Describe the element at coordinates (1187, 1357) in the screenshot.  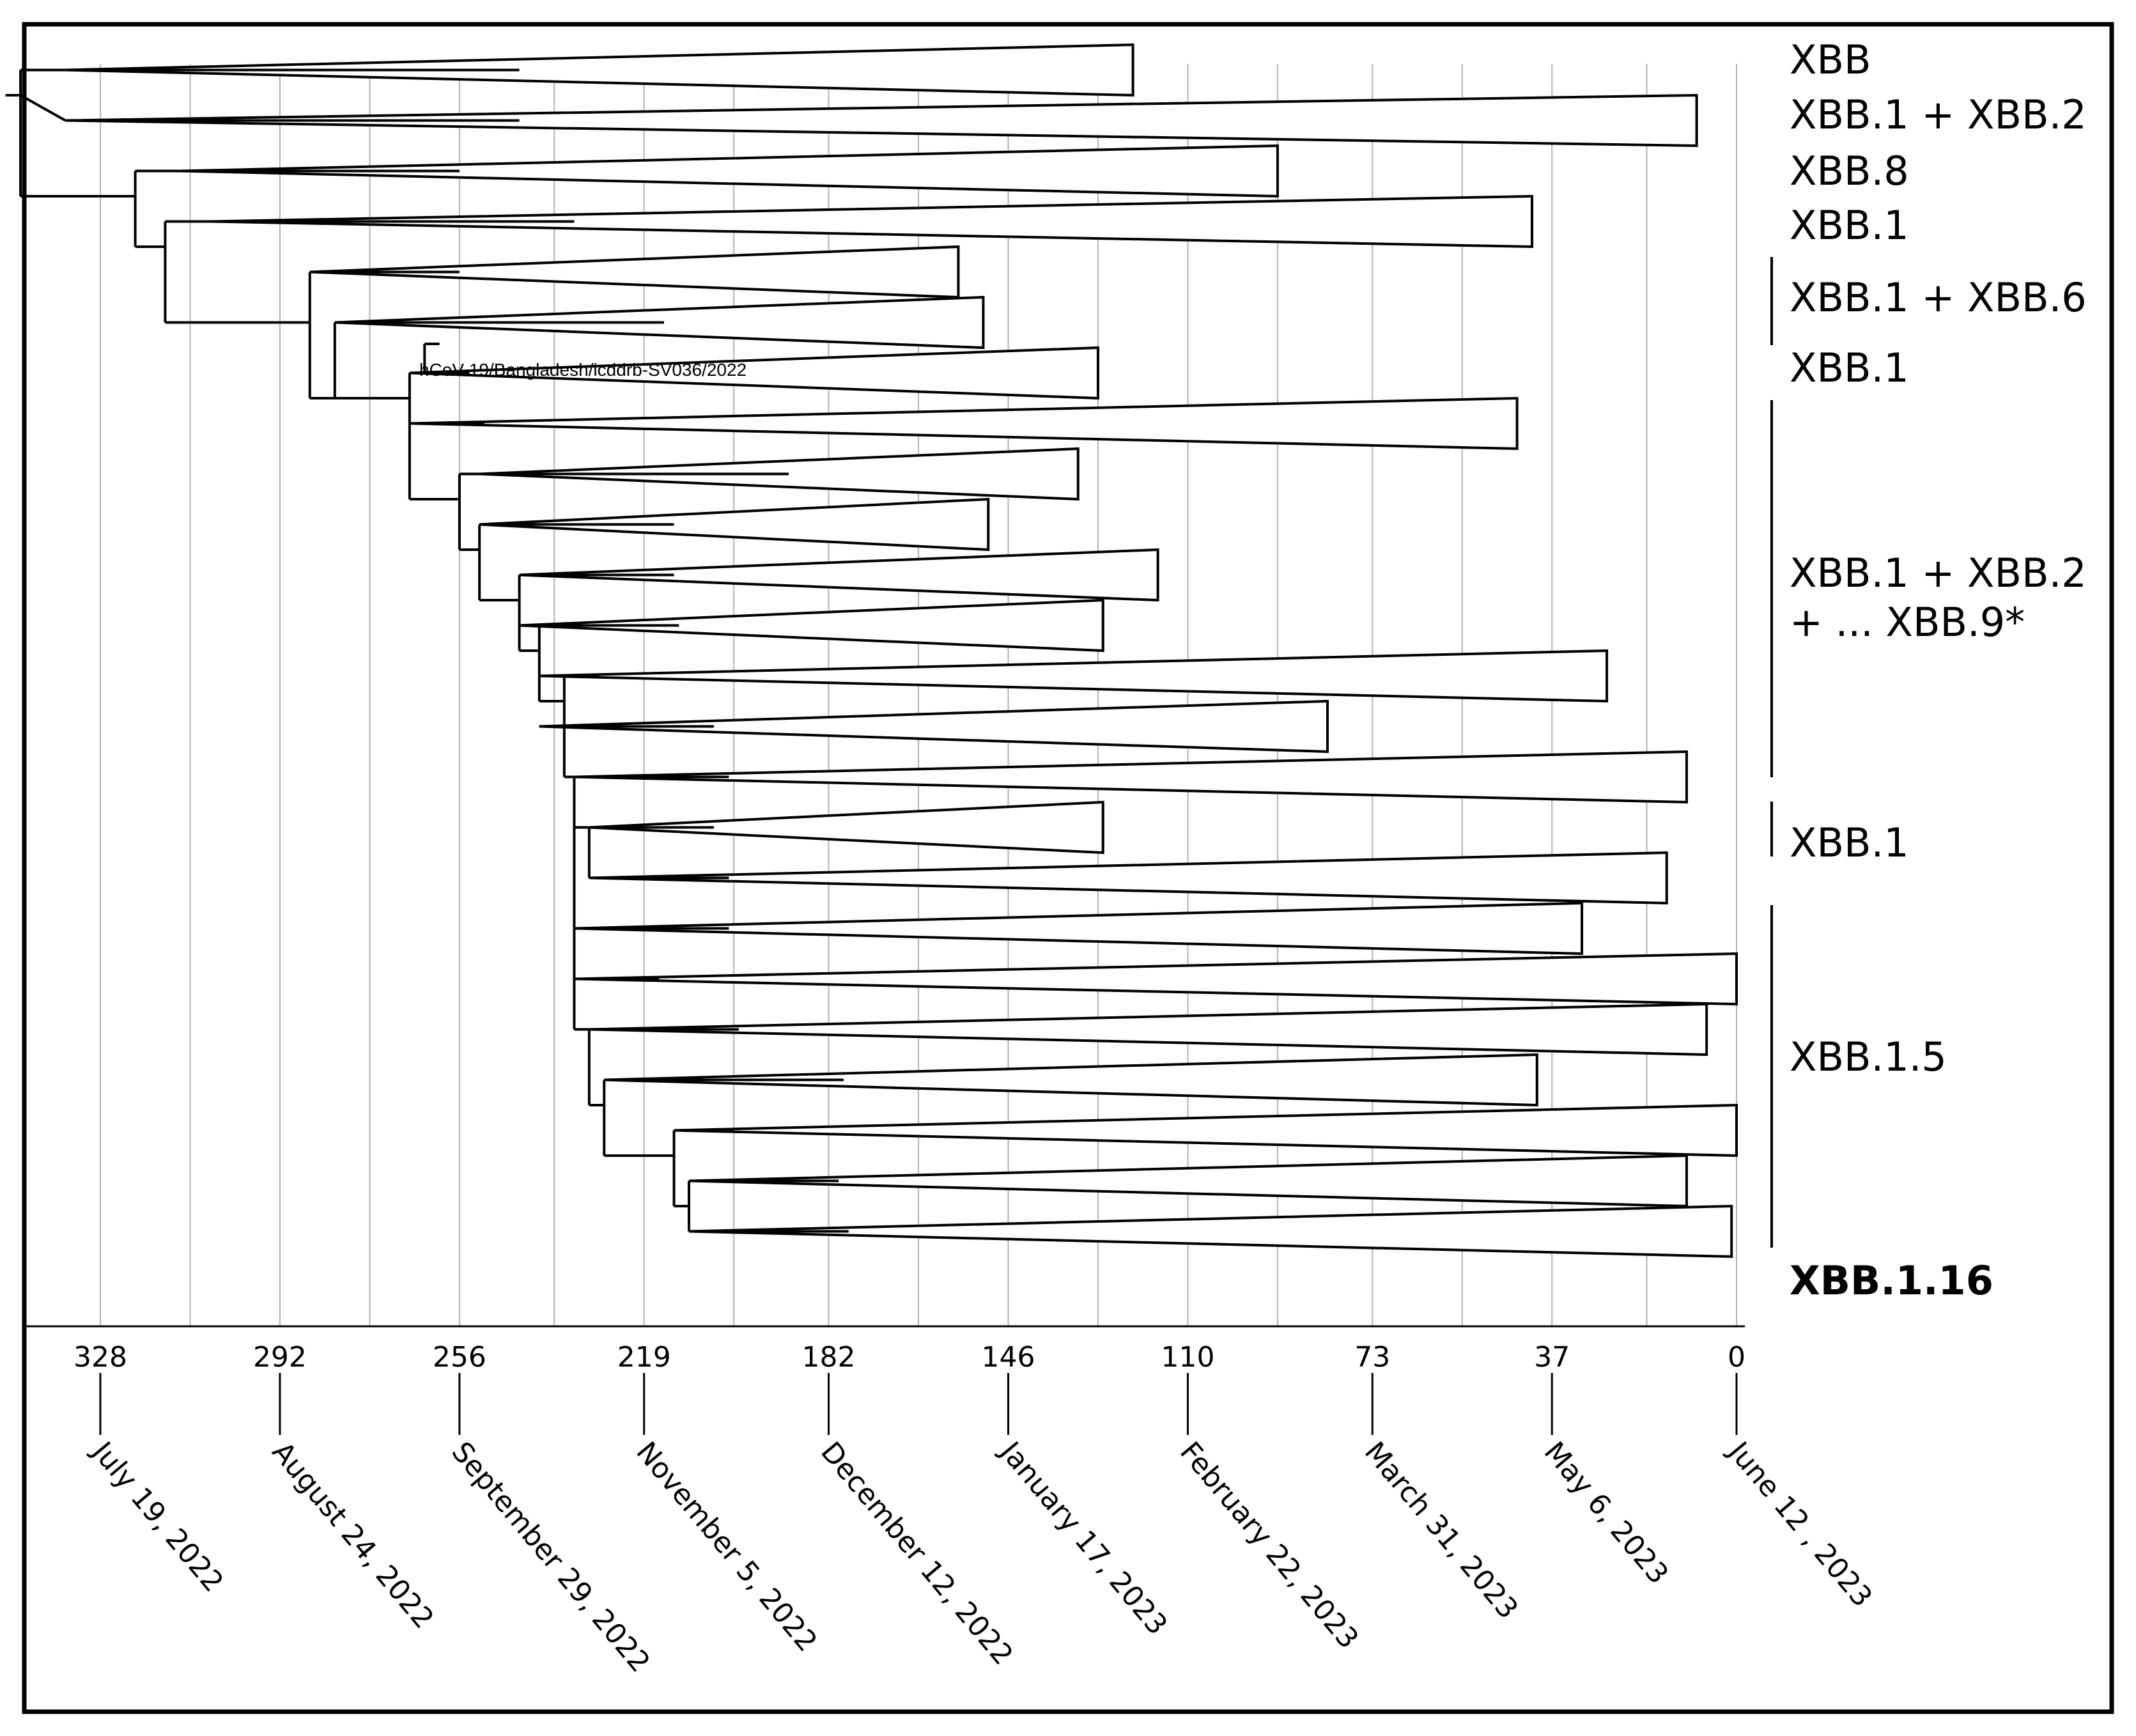
I see `axis-tick-label-110: 110` at that location.